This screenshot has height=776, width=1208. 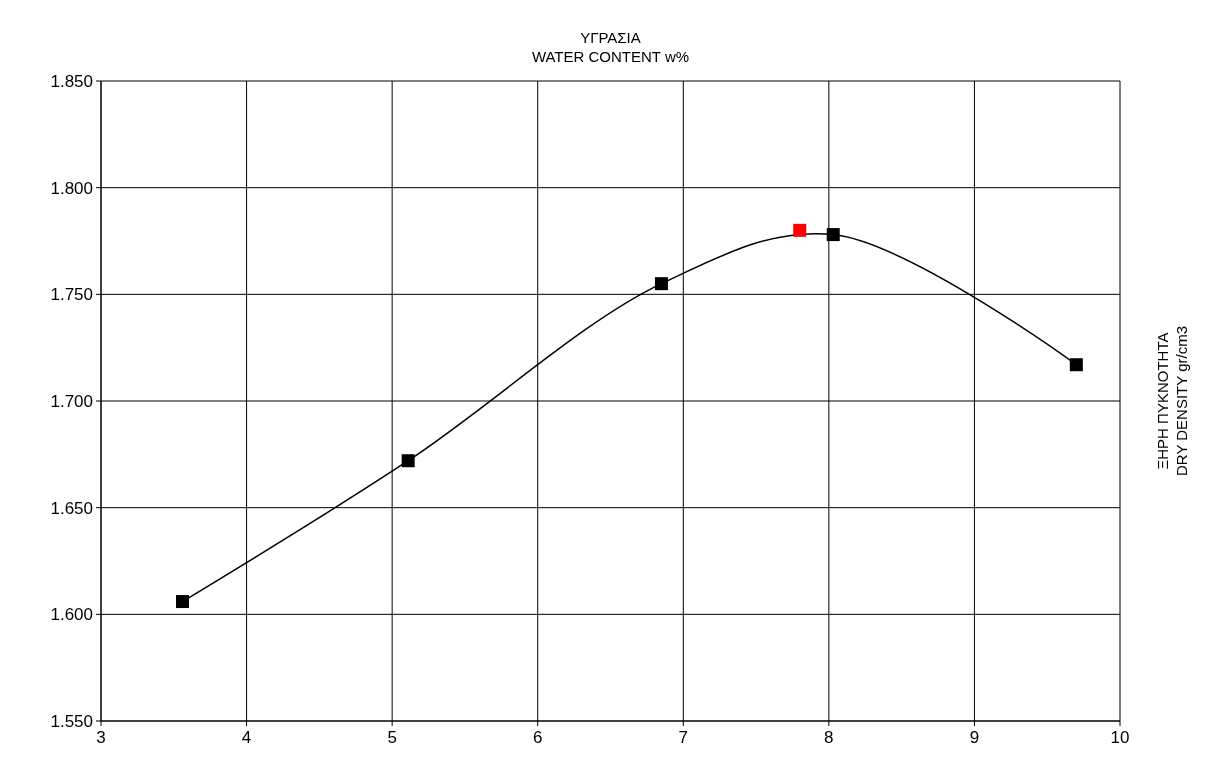 What do you see at coordinates (71, 188) in the screenshot?
I see `y-tick-label: 1.800` at bounding box center [71, 188].